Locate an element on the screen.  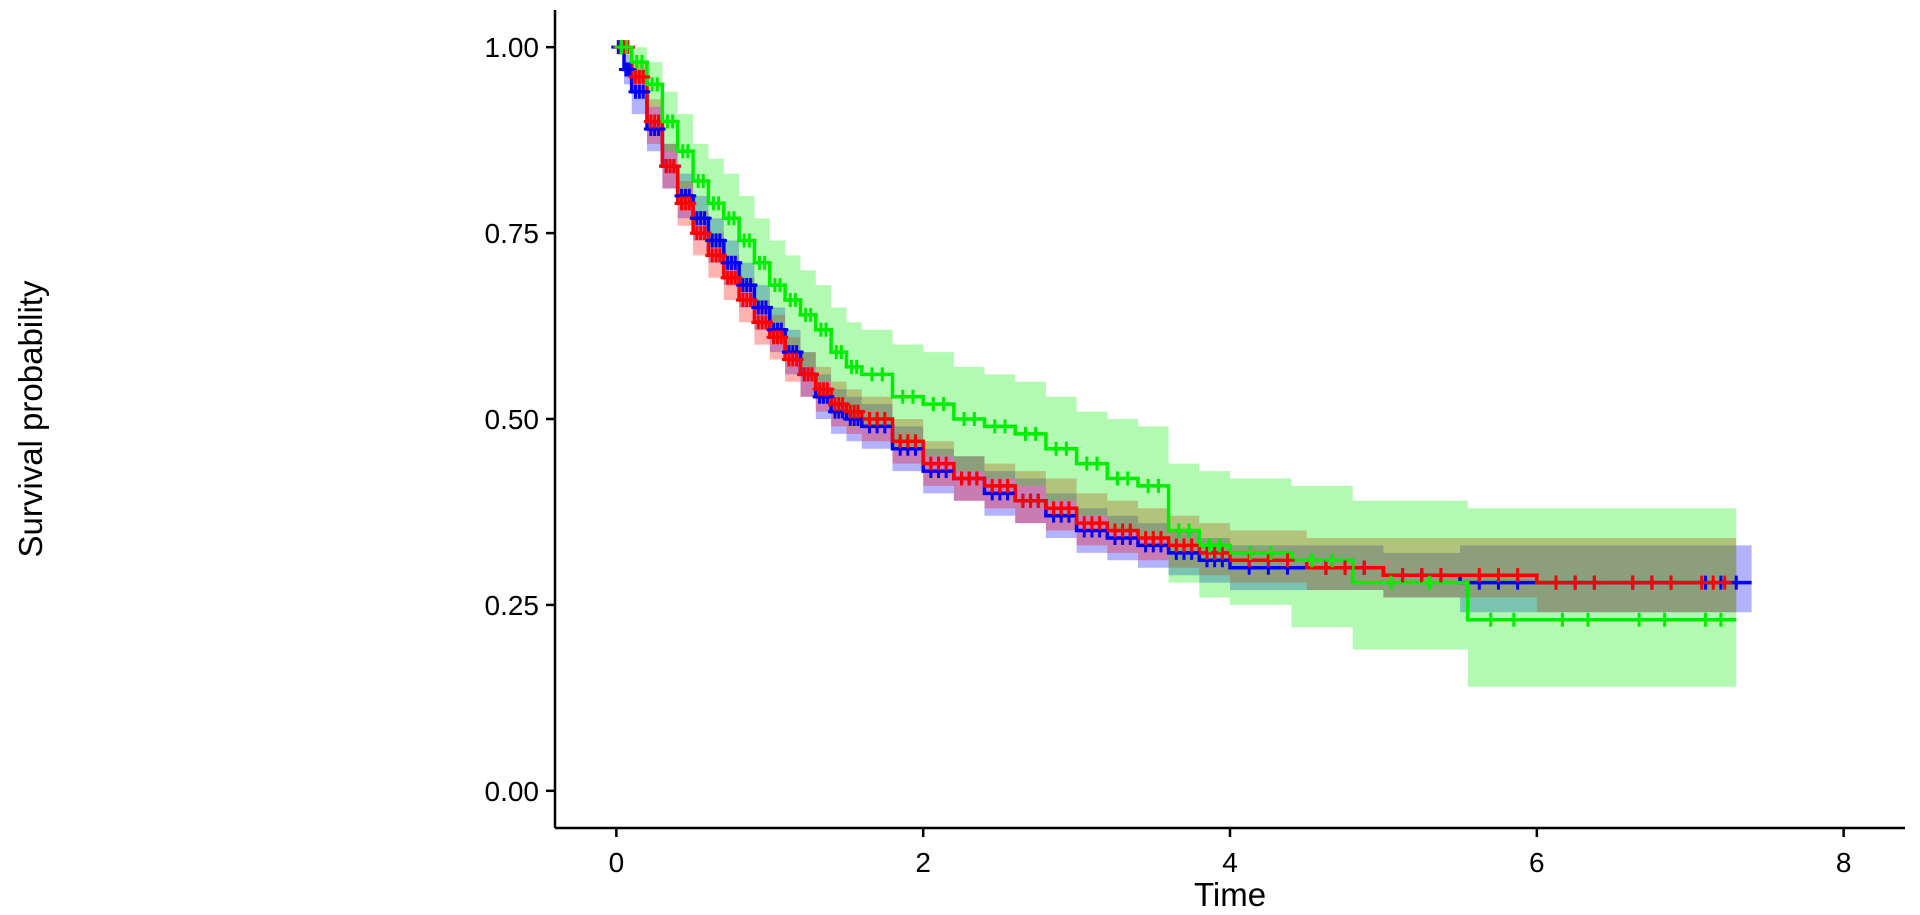
x-tick-label: 8 is located at coordinates (1844, 862).